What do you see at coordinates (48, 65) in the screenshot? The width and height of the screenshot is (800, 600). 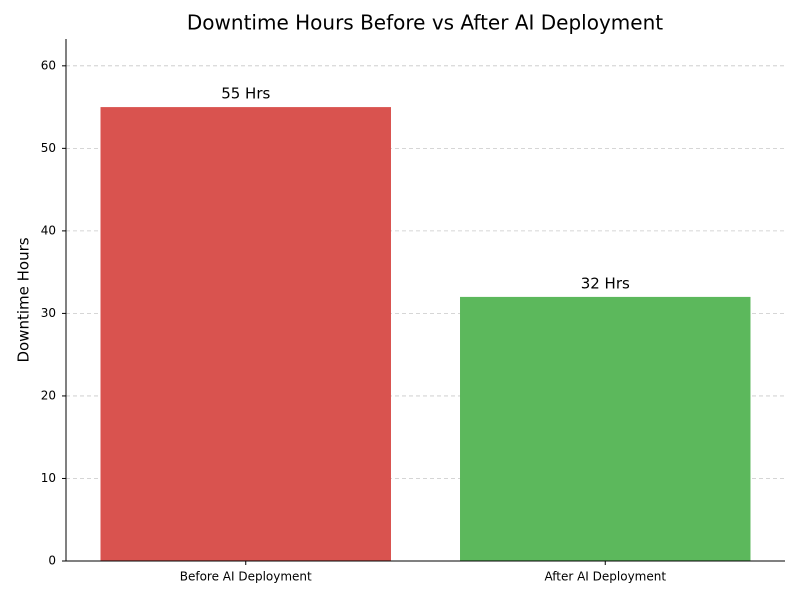 I see `y-tick-label: 60` at bounding box center [48, 65].